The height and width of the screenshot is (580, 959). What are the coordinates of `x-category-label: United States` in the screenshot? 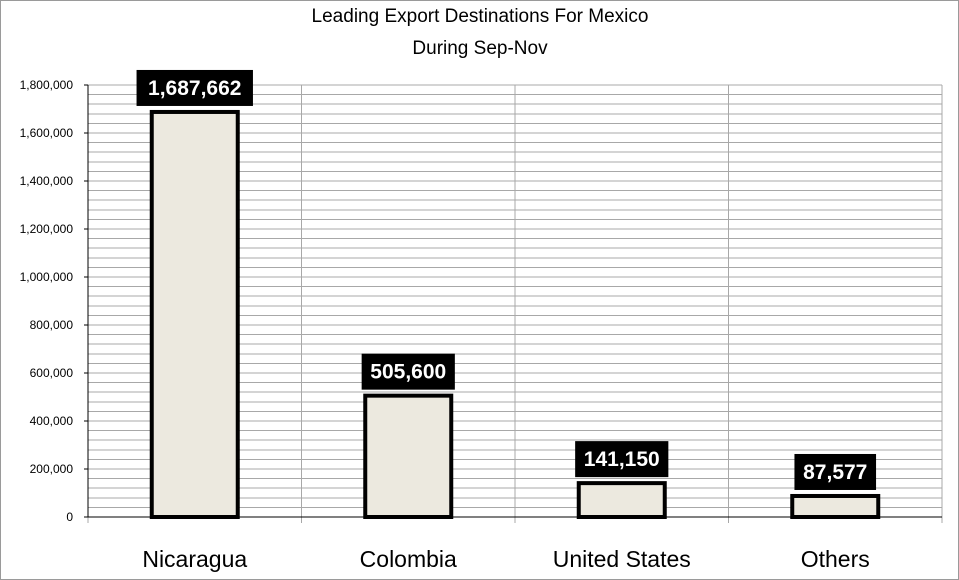 It's located at (622, 559).